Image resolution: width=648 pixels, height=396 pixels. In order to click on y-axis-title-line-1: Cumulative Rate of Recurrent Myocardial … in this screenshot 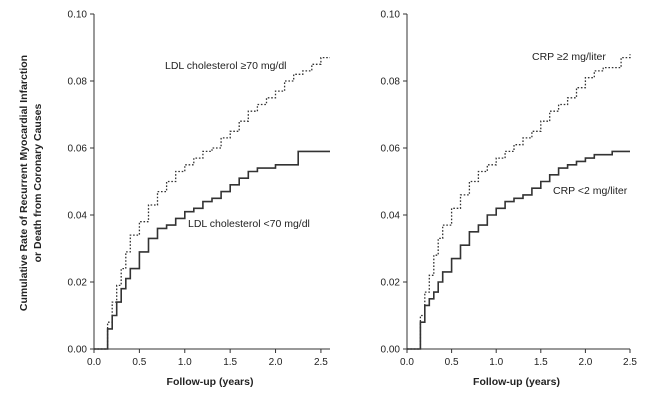, I will do `click(24, 183)`.